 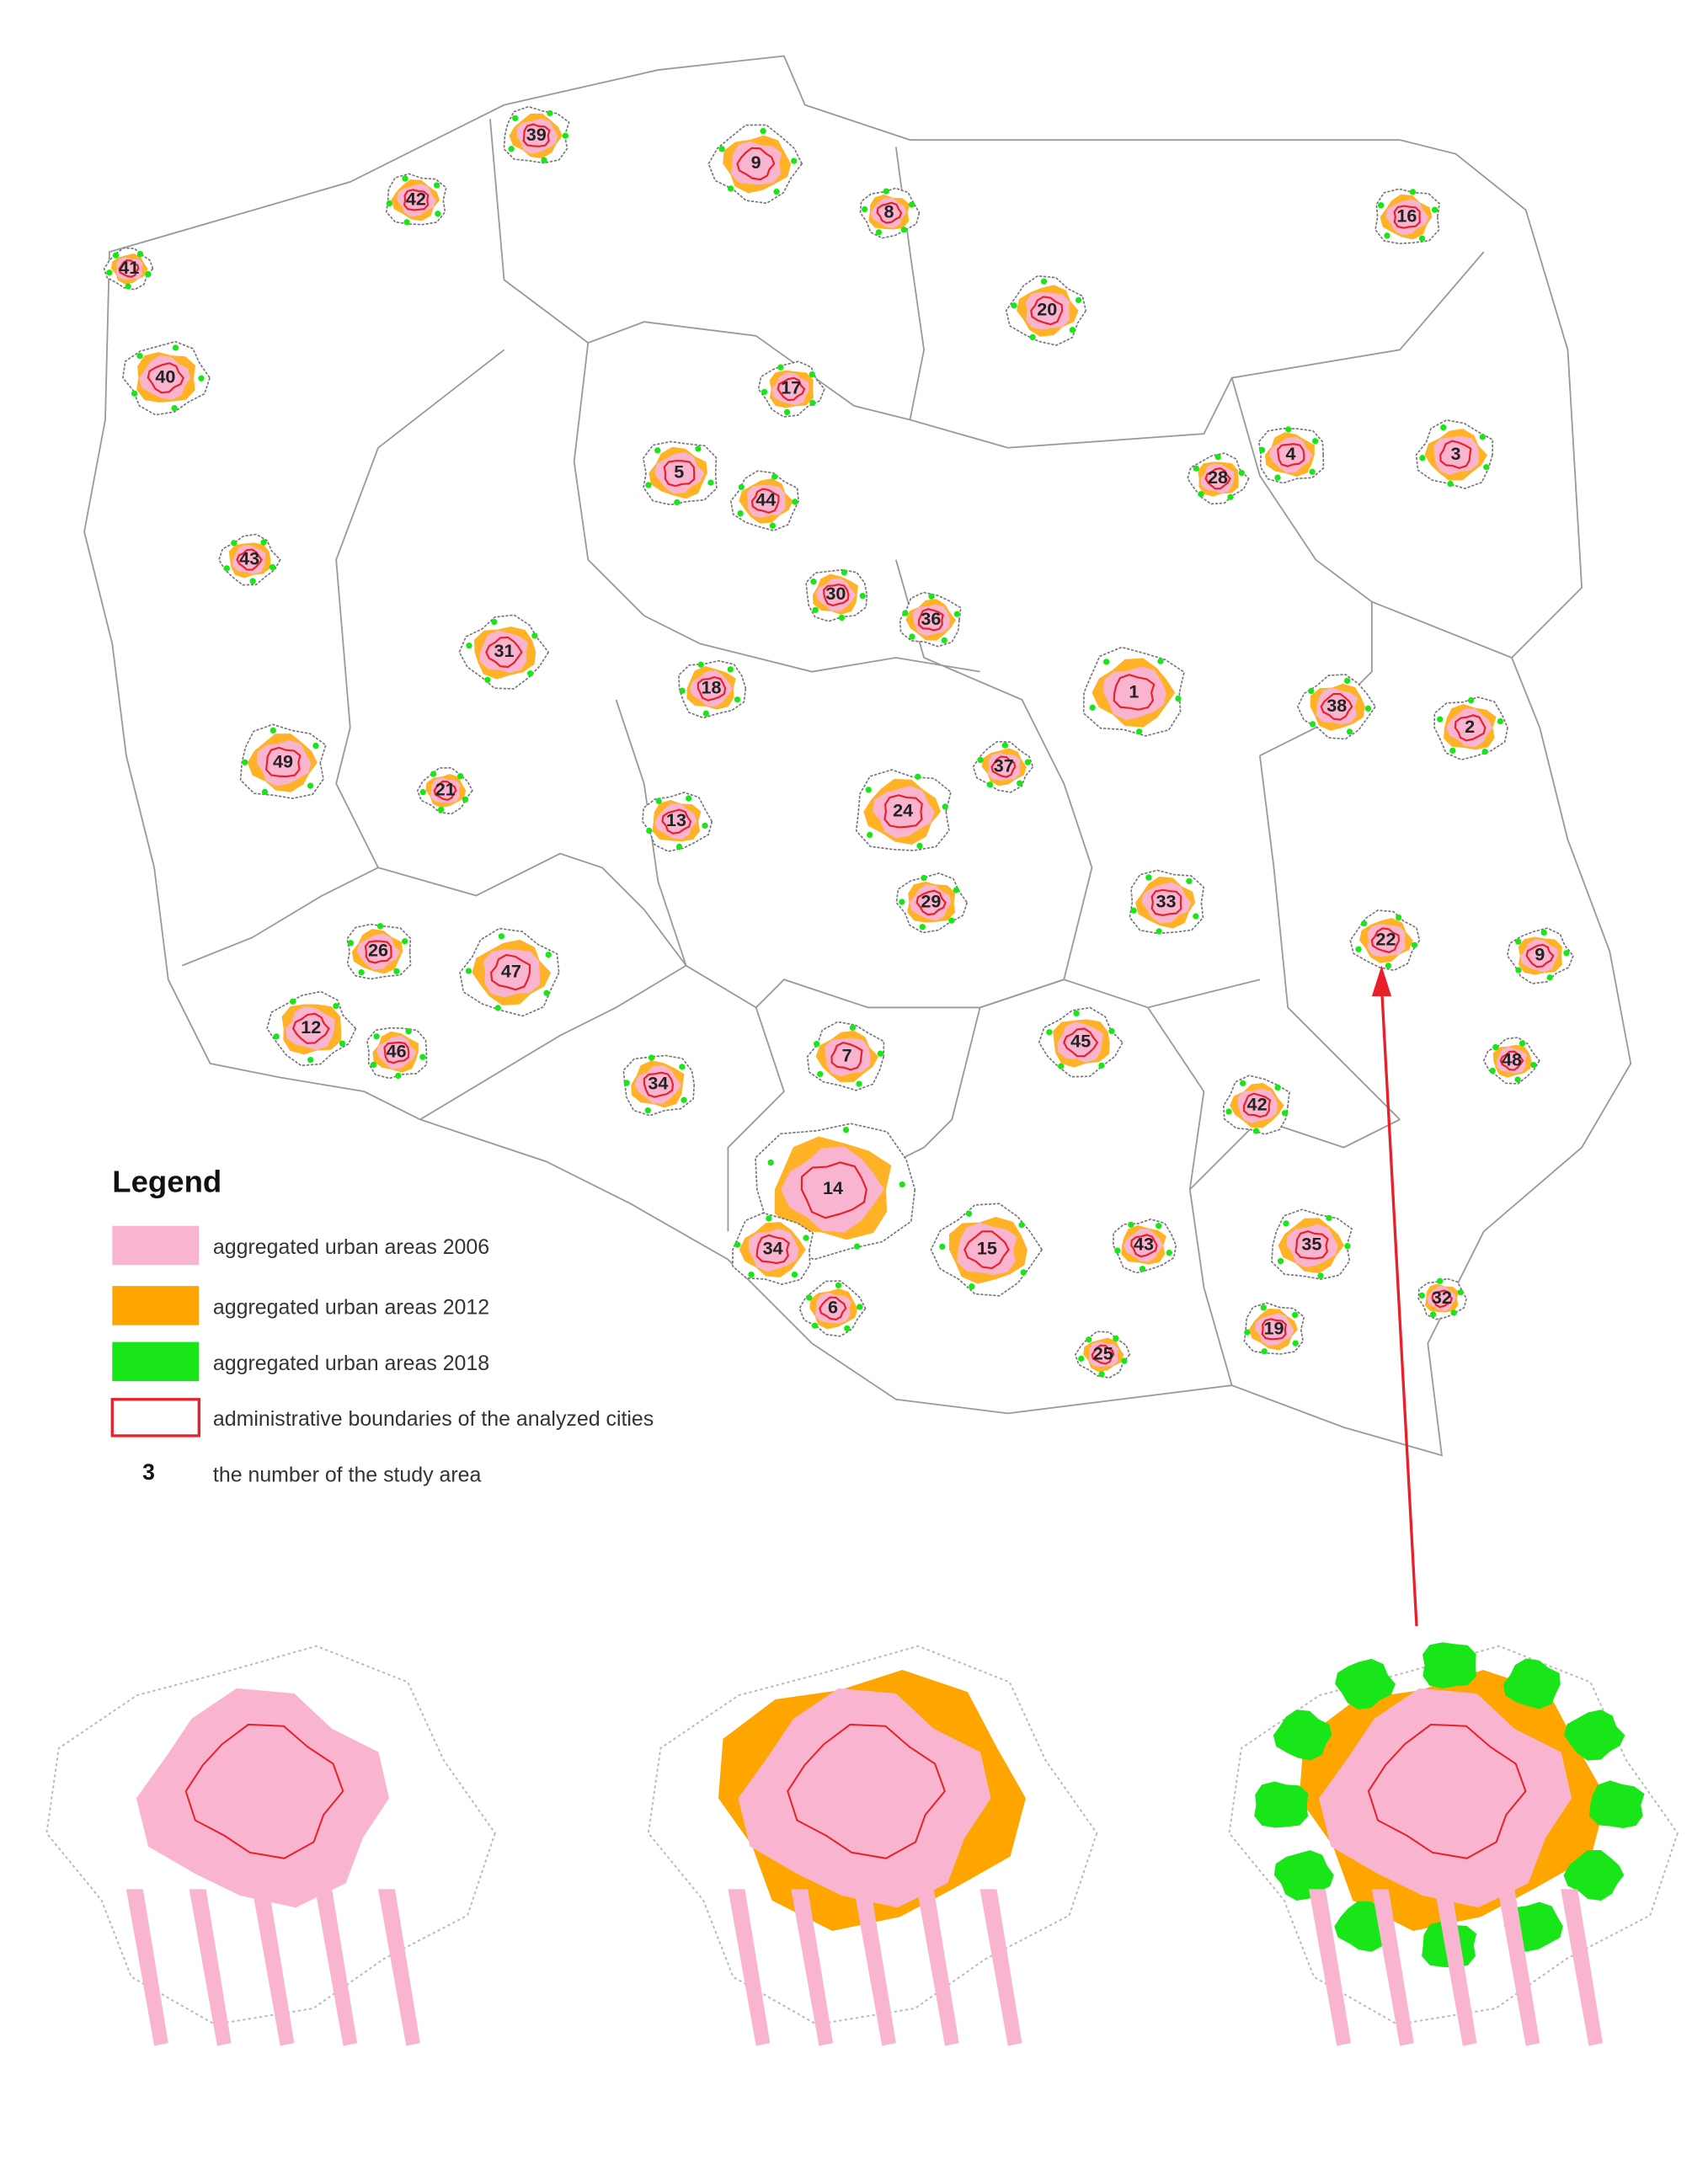 I want to click on study-area: 24, so click(x=903, y=810).